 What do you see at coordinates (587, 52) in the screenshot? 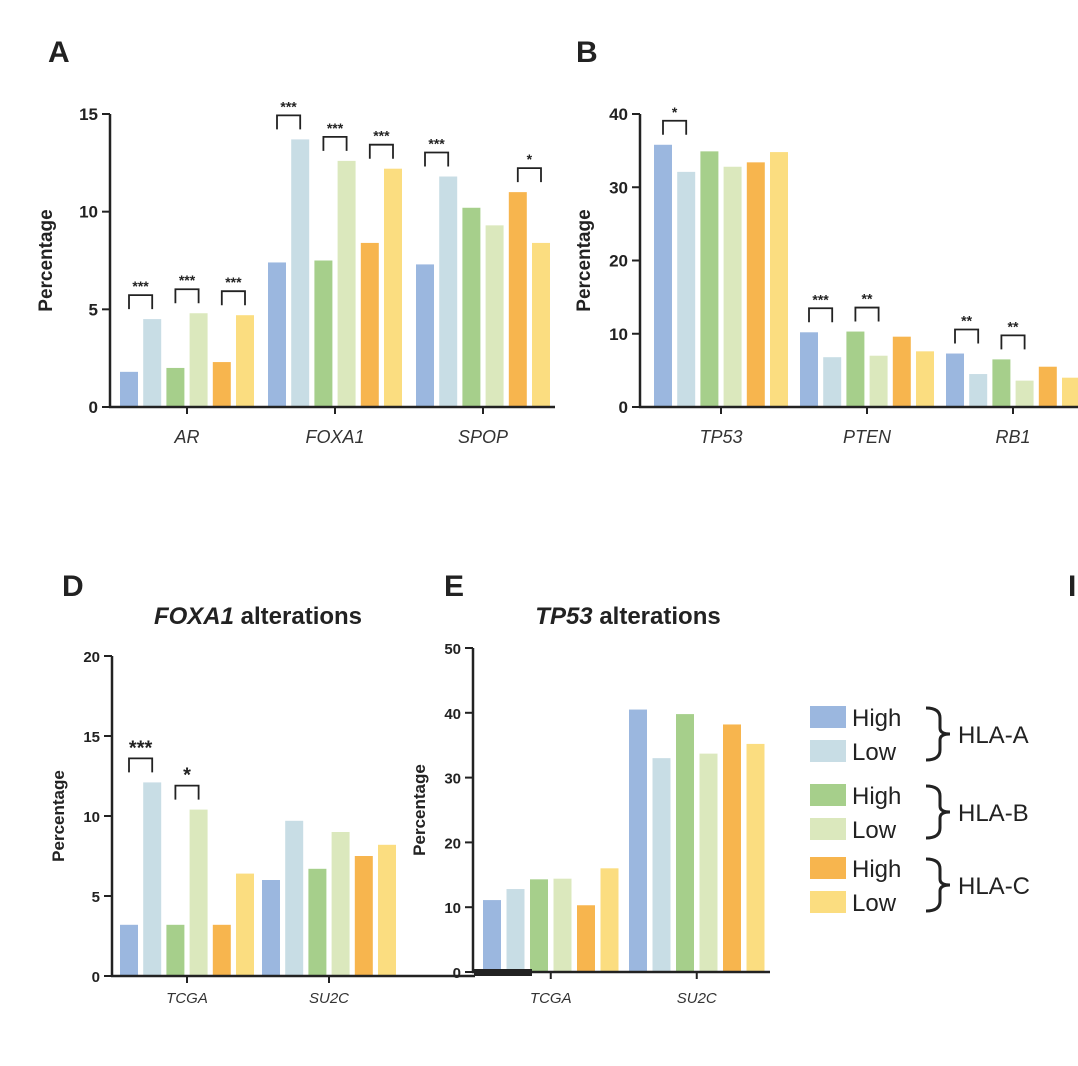
I see `panel-letter: B` at bounding box center [587, 52].